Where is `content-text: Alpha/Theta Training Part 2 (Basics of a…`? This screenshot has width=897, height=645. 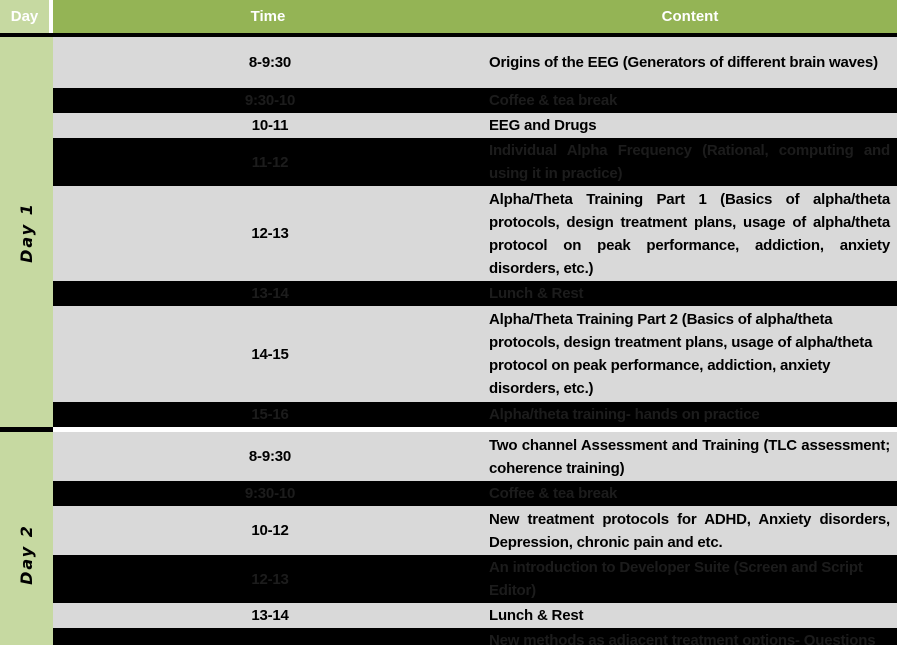 content-text: Alpha/Theta Training Part 2 (Basics of a… is located at coordinates (681, 354).